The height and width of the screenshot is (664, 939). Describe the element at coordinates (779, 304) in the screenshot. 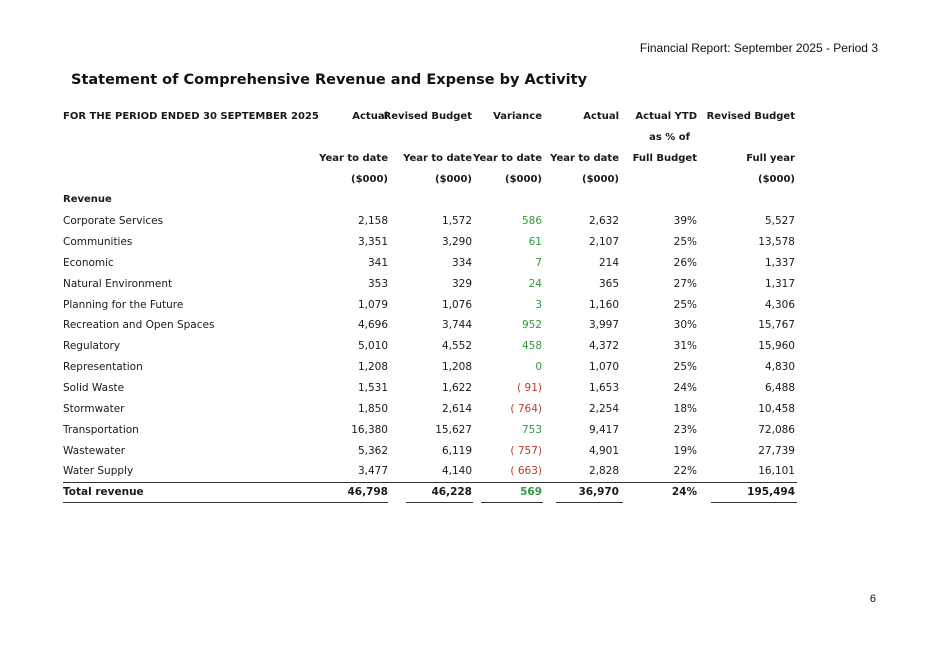

I see `full-year-budget-cell: 4,306` at that location.